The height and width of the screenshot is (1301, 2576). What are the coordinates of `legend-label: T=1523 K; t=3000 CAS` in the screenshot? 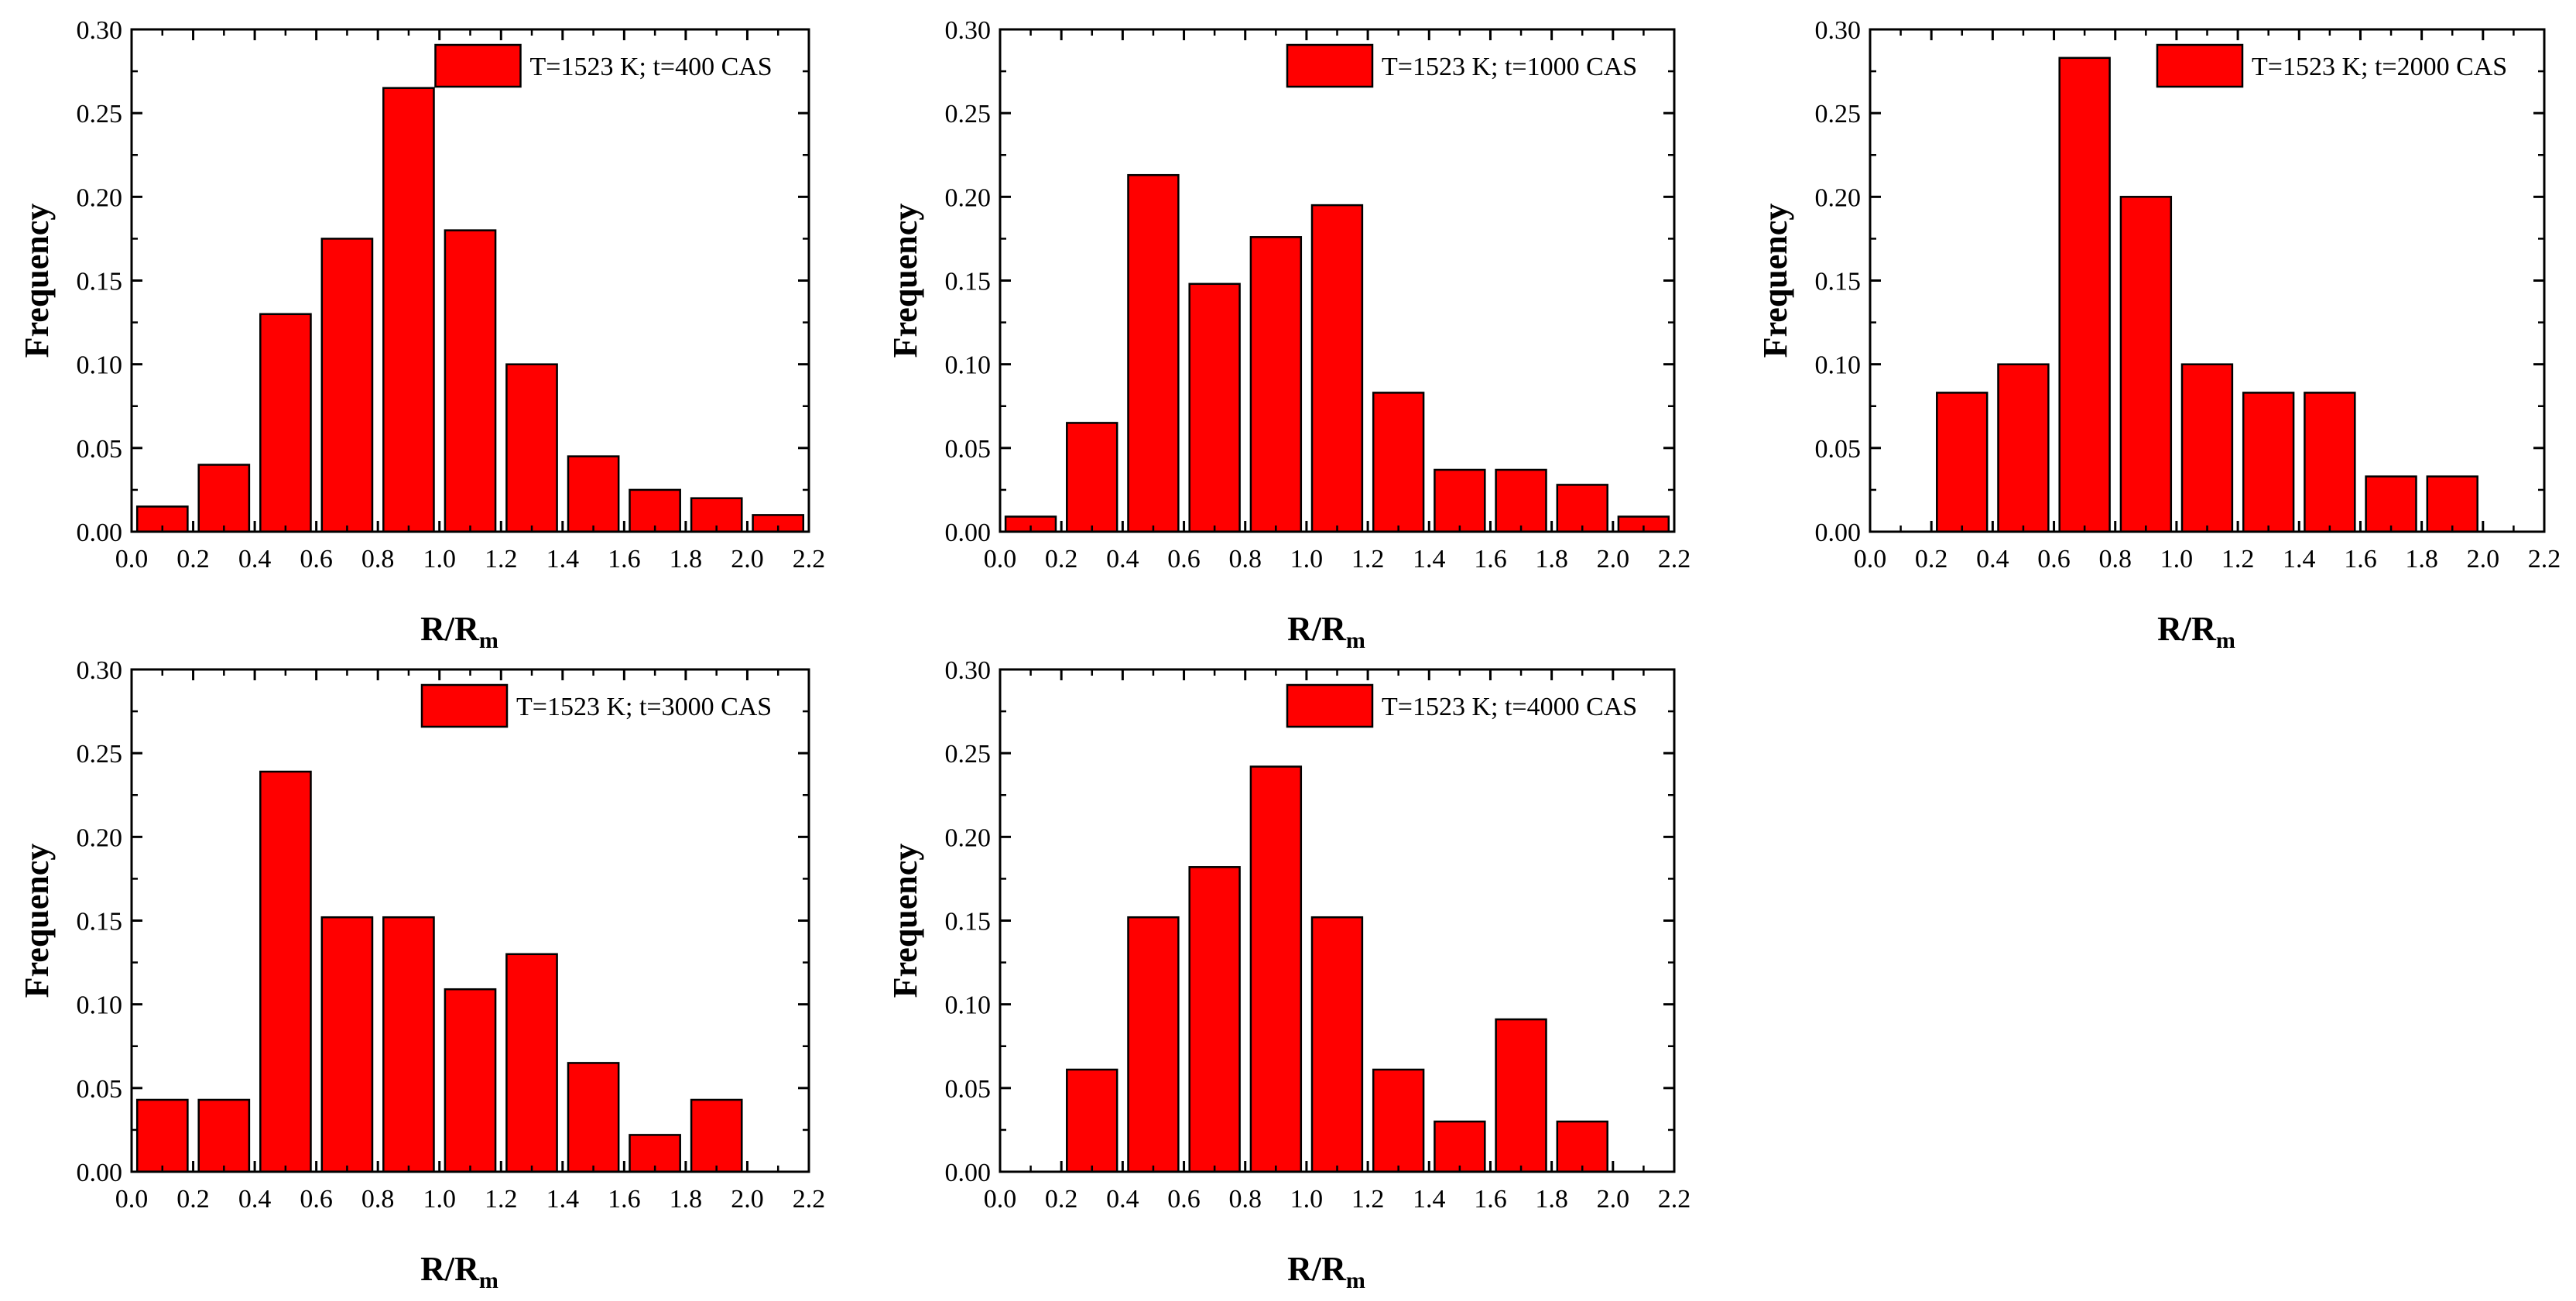 It's located at (644, 707).